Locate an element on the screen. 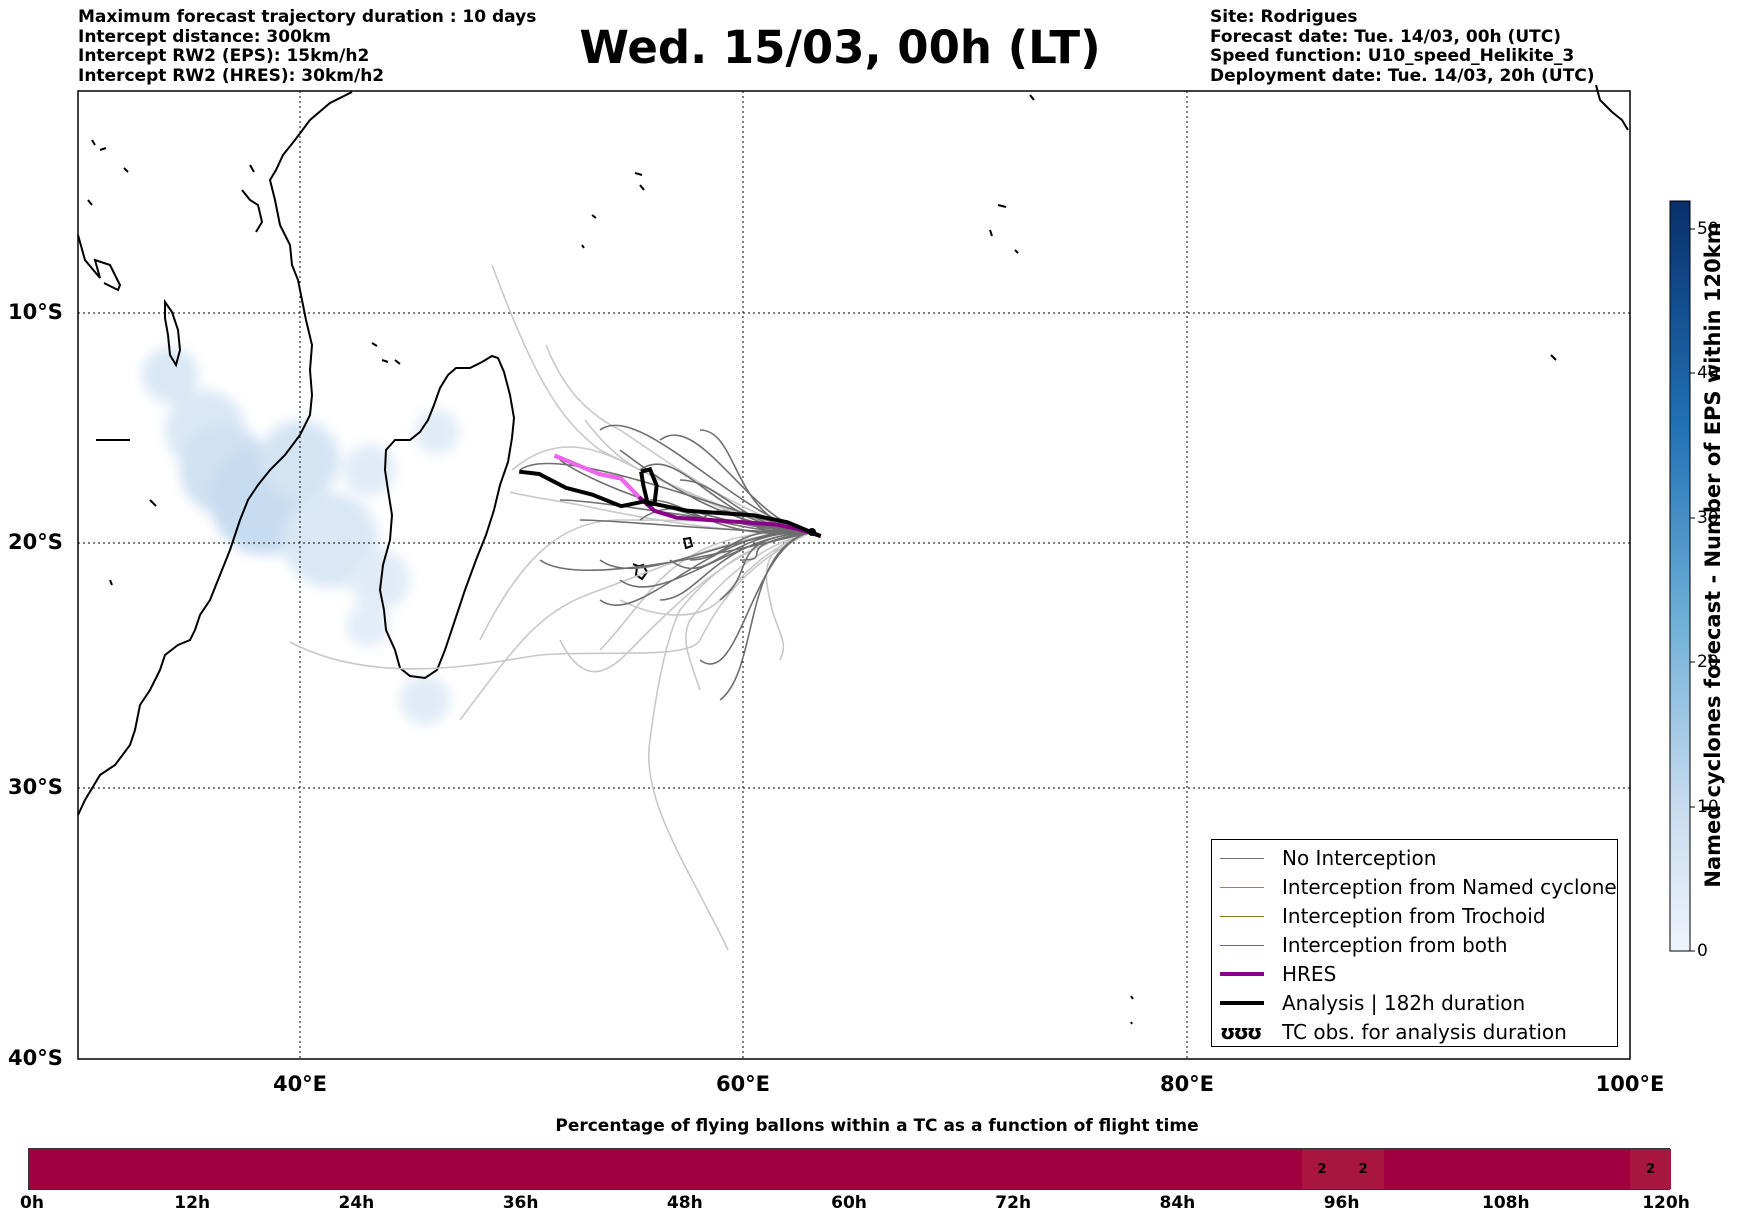 The width and height of the screenshot is (1754, 1223). coastline-mauritius is located at coordinates (688, 543).